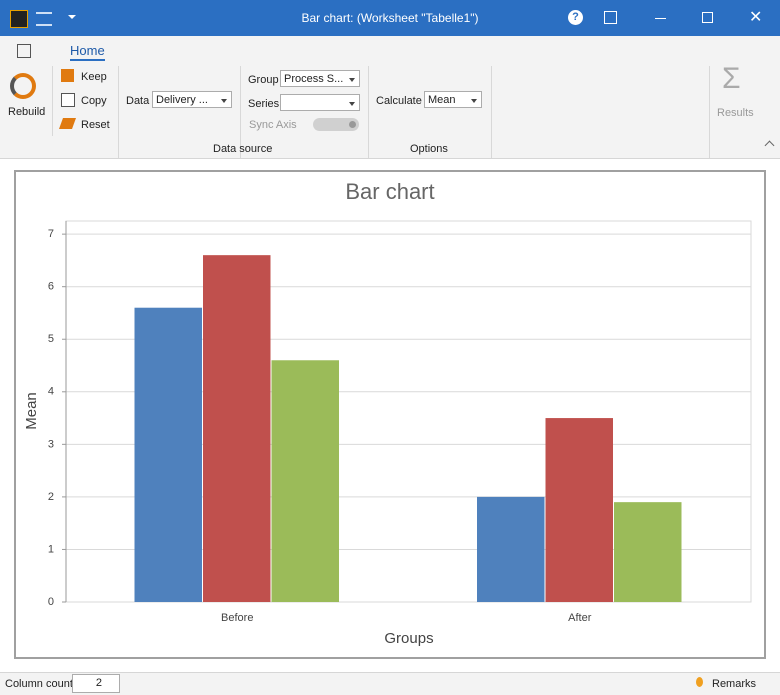  Describe the element at coordinates (770, 146) in the screenshot. I see `collapse-ribbon` at that location.